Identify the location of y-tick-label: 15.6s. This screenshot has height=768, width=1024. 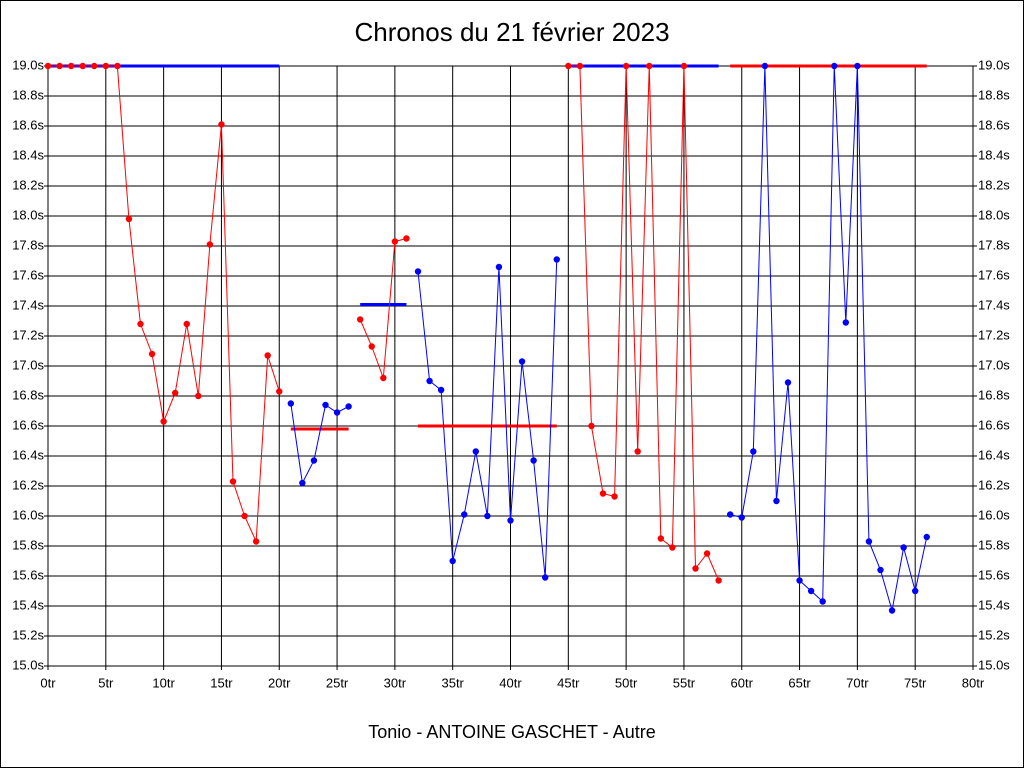
(28, 574).